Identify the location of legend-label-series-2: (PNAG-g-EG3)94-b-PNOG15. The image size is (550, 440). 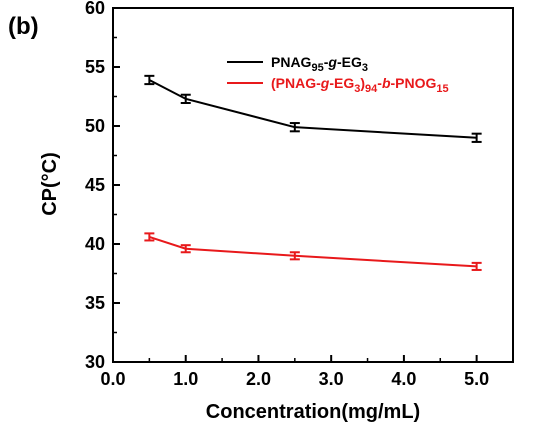
(360, 85).